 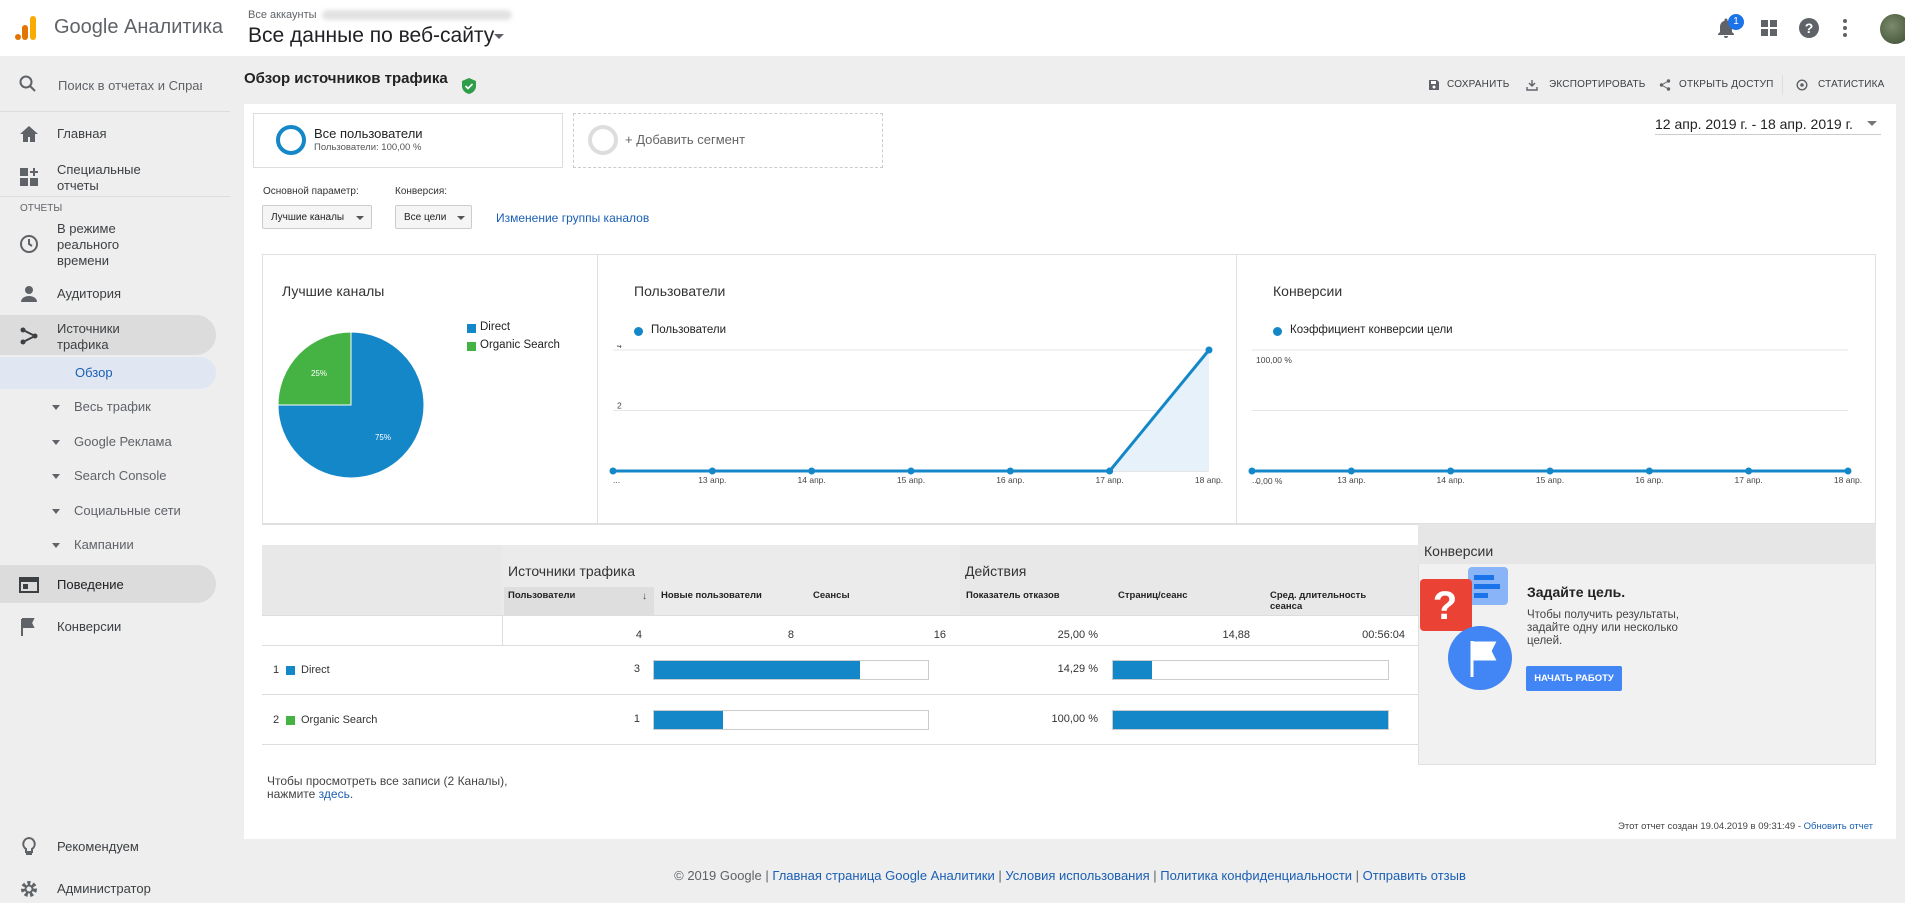 I want to click on divider, so click(x=115, y=196).